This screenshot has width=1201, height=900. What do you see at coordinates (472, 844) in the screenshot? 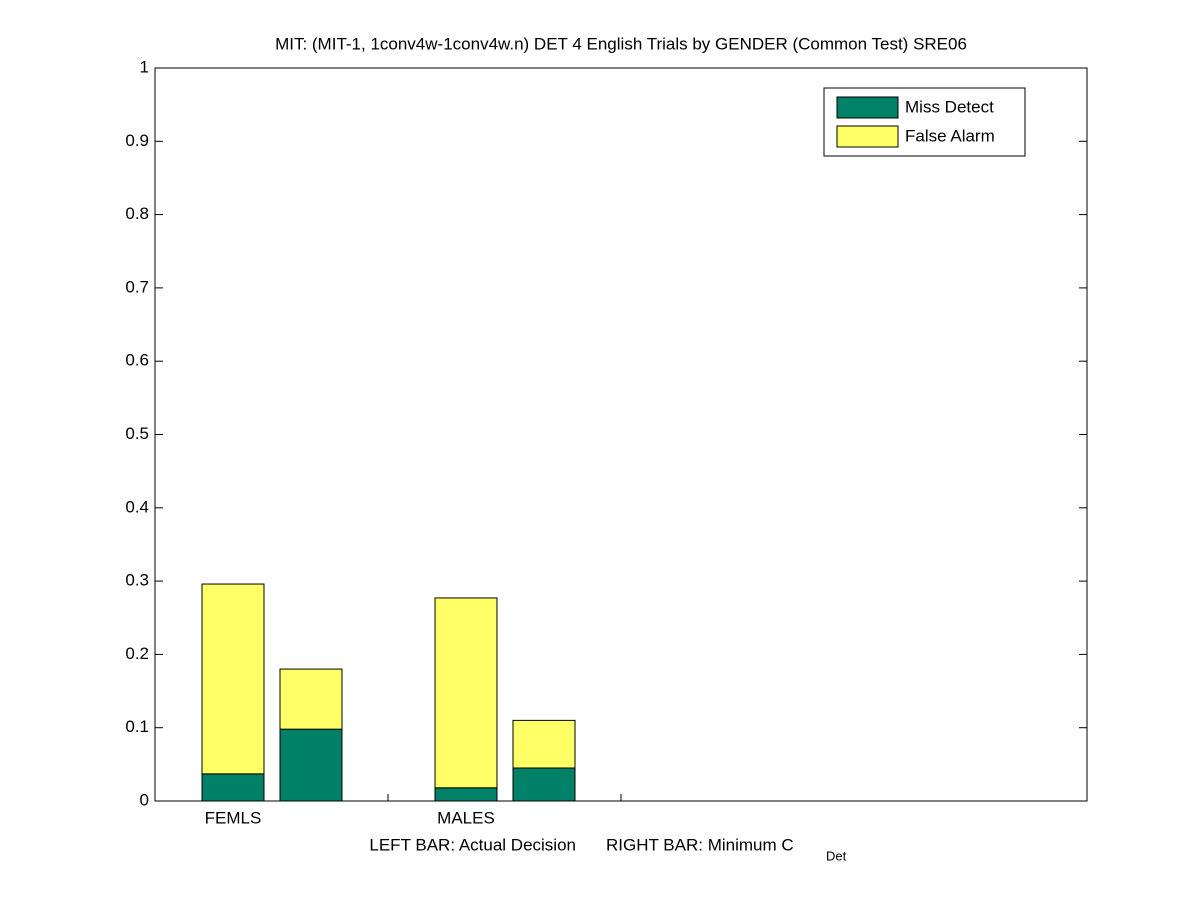
I see `x-axis-label: LEFT BAR: Actual Decision` at bounding box center [472, 844].